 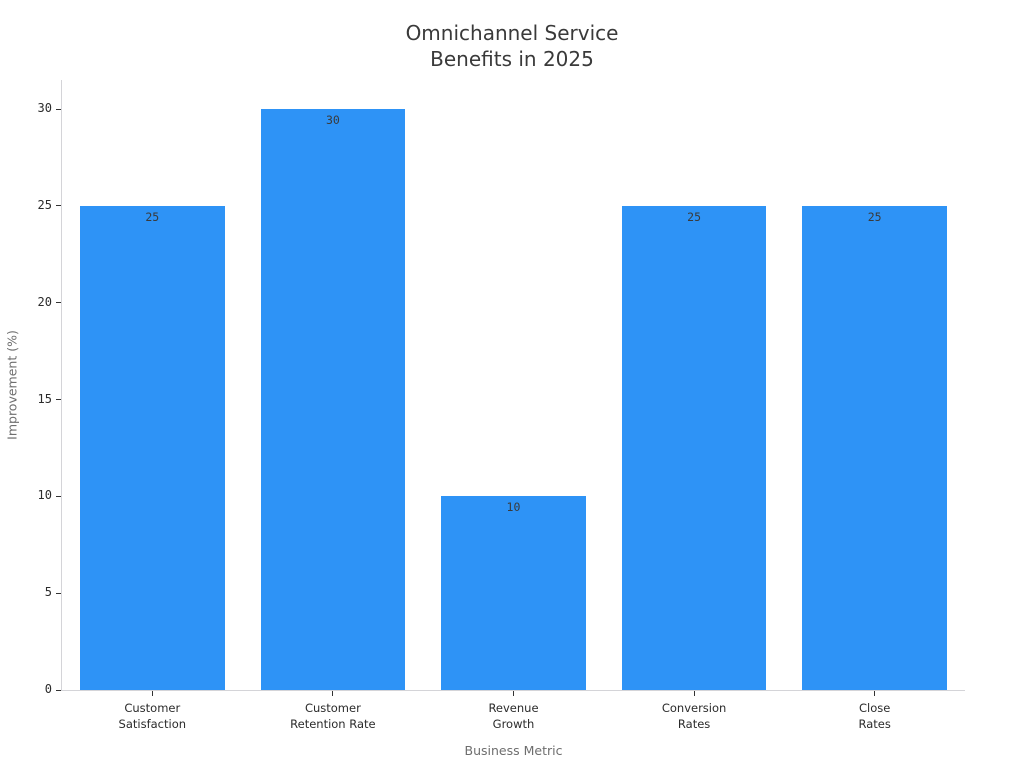 I want to click on y-tick-label: 0, so click(x=48, y=689).